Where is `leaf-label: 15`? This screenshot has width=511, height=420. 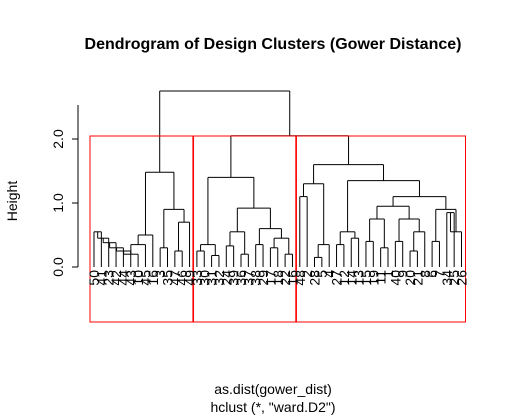 leaf-label: 15 is located at coordinates (366, 278).